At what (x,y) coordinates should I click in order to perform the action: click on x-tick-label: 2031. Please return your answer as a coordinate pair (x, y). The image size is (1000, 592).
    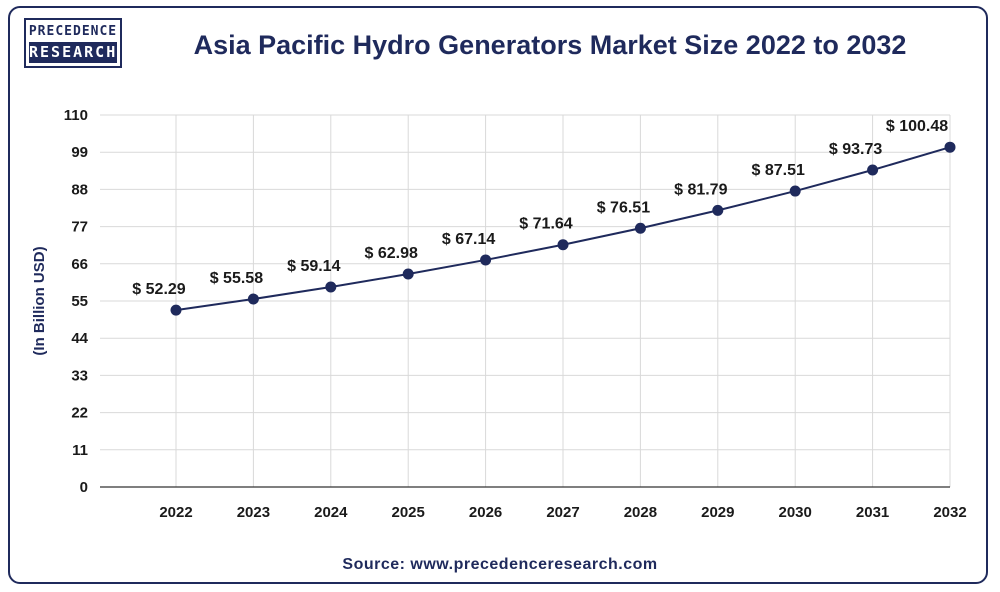
    Looking at the image, I should click on (872, 512).